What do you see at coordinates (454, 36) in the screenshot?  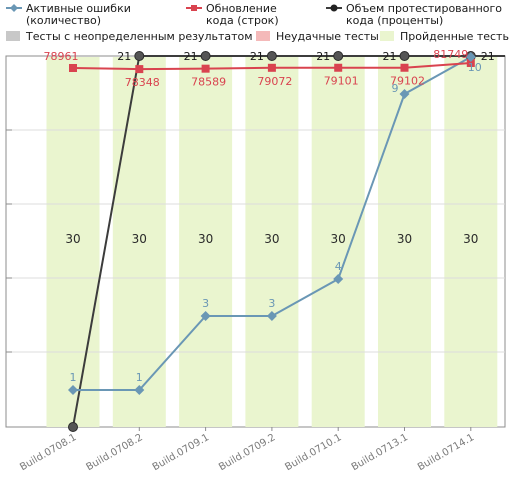 I see `legend-label: Пройденные тесты` at bounding box center [454, 36].